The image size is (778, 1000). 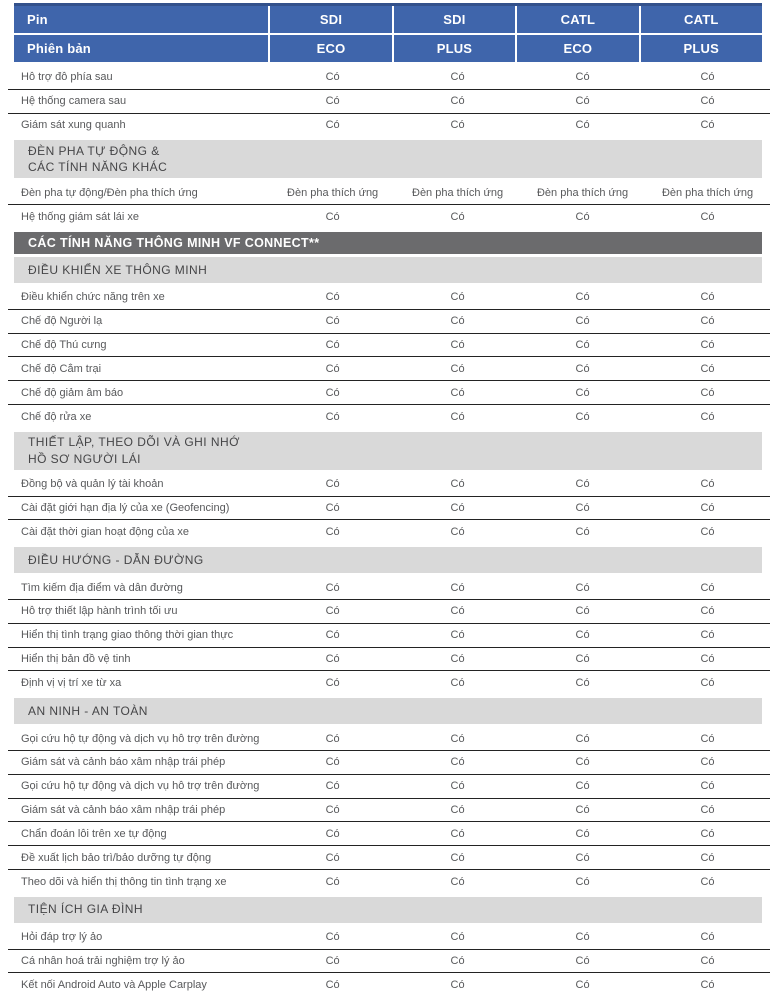 What do you see at coordinates (123, 809) in the screenshot?
I see `feature-label: Giám sát và cảnh báo xâm nhập trái phép` at bounding box center [123, 809].